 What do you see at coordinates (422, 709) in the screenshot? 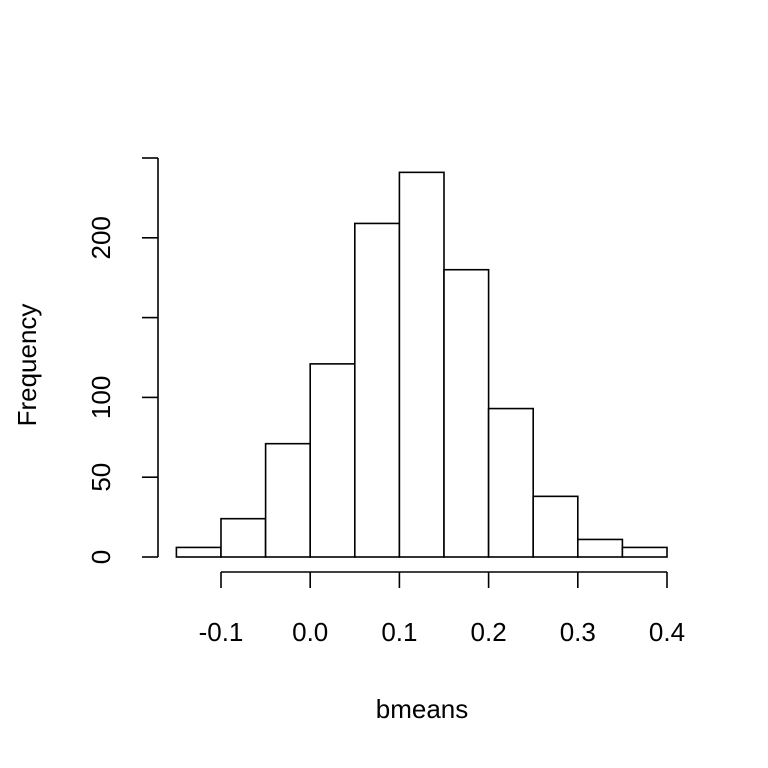
I see `x-axis-title: bmeans` at bounding box center [422, 709].